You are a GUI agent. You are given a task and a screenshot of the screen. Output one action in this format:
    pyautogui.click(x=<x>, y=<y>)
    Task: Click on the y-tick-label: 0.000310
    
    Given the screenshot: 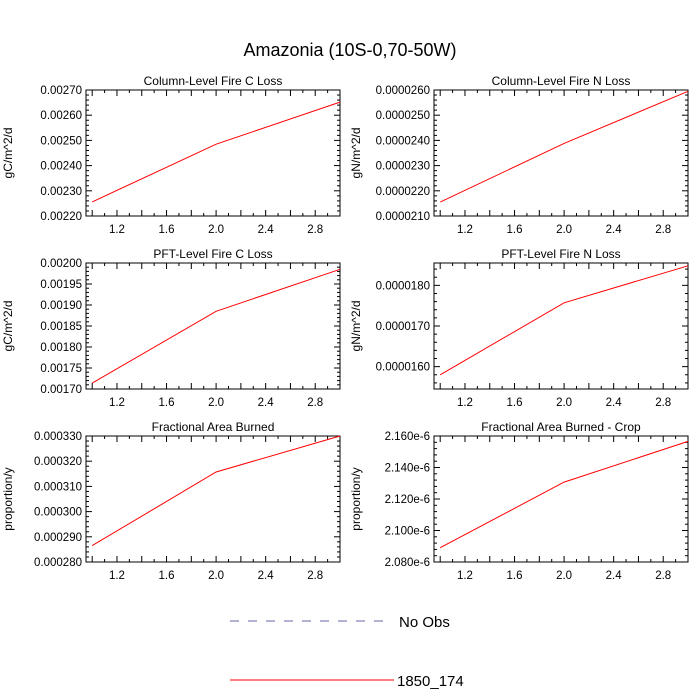 What is the action you would take?
    pyautogui.click(x=58, y=487)
    